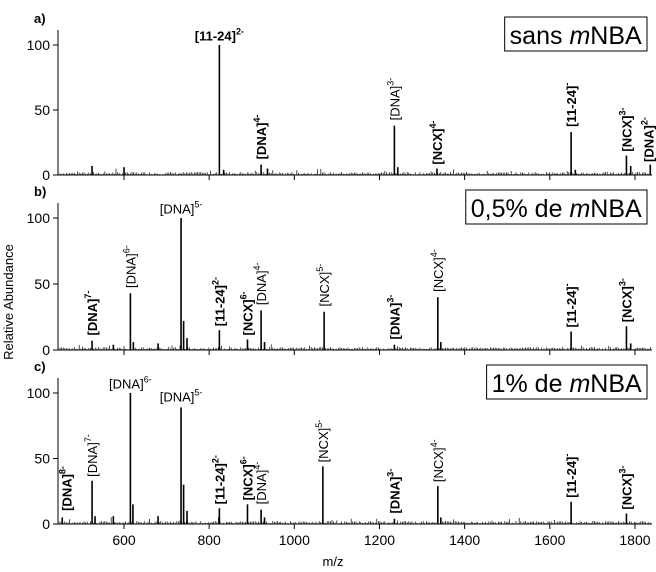  Describe the element at coordinates (40, 191) in the screenshot. I see `panel-letter: b)` at that location.